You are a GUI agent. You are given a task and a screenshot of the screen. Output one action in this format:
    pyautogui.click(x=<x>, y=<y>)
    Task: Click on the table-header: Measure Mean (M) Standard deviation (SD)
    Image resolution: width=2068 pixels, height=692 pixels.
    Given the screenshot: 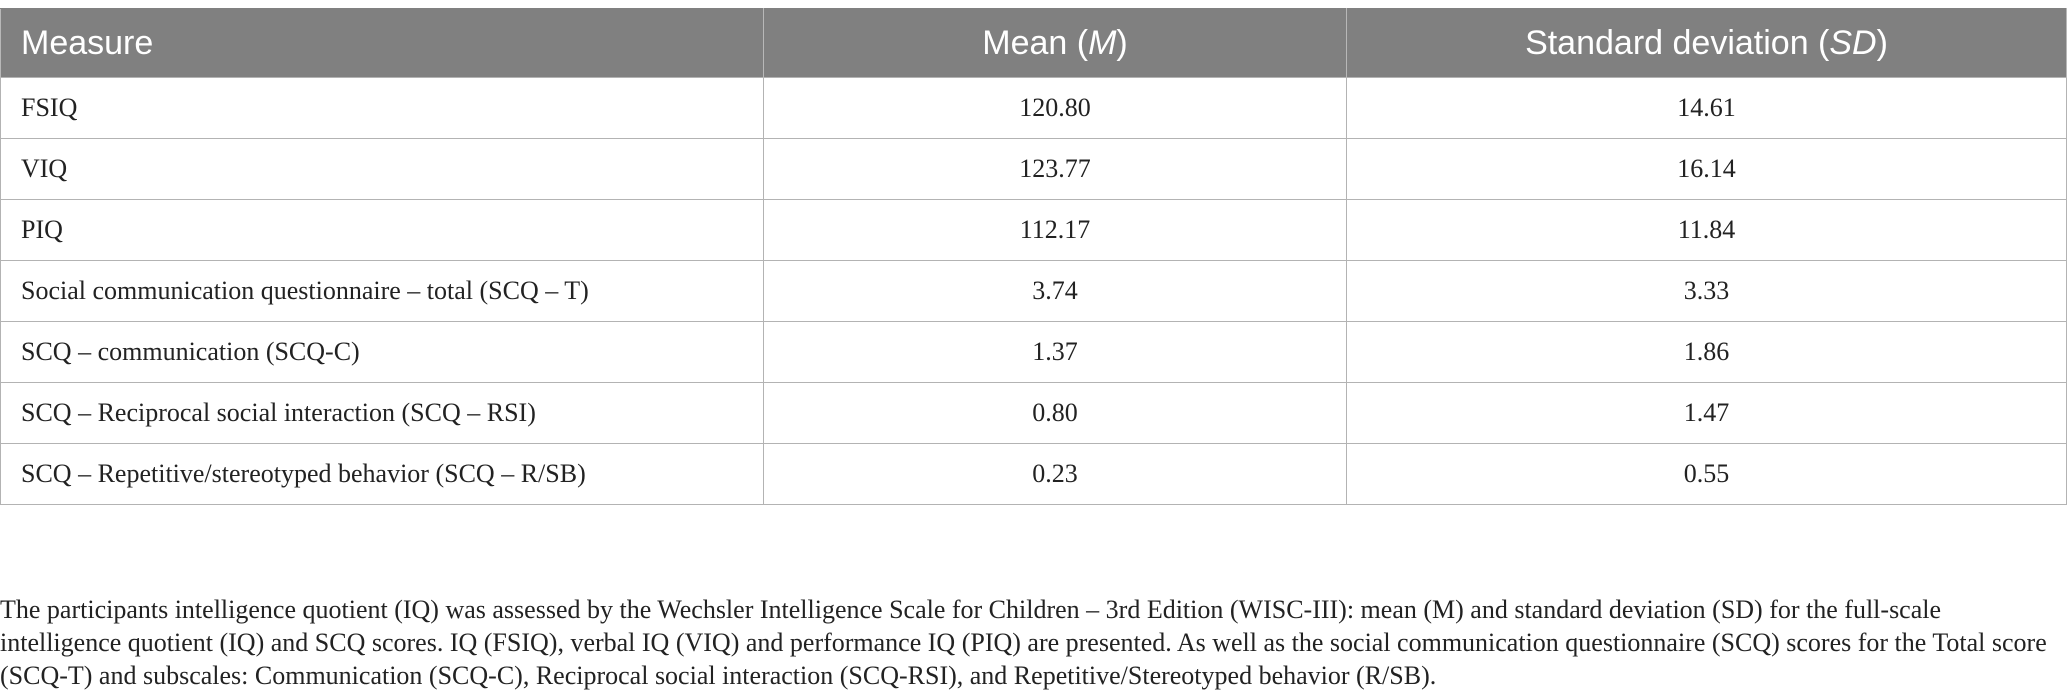 What is the action you would take?
    pyautogui.click(x=1033, y=43)
    